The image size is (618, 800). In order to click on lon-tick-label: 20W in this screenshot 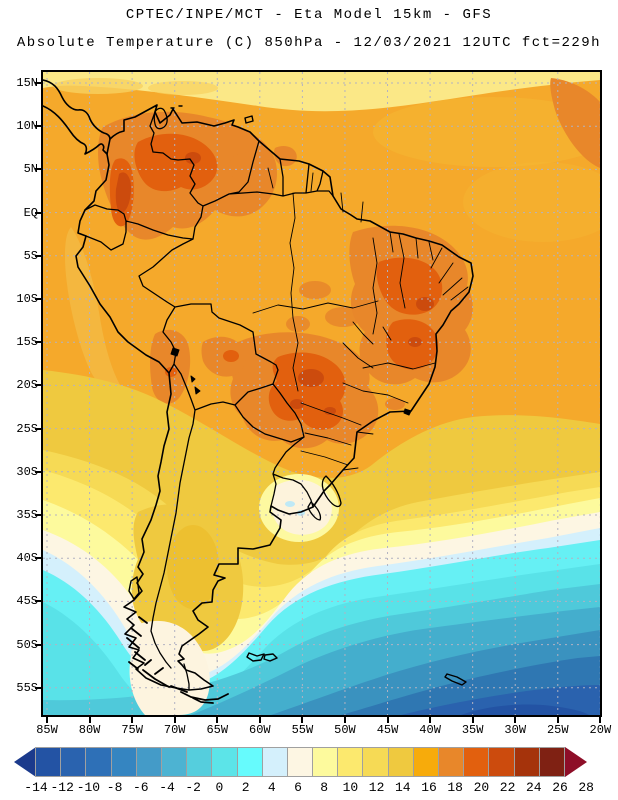, I will do `click(600, 730)`.